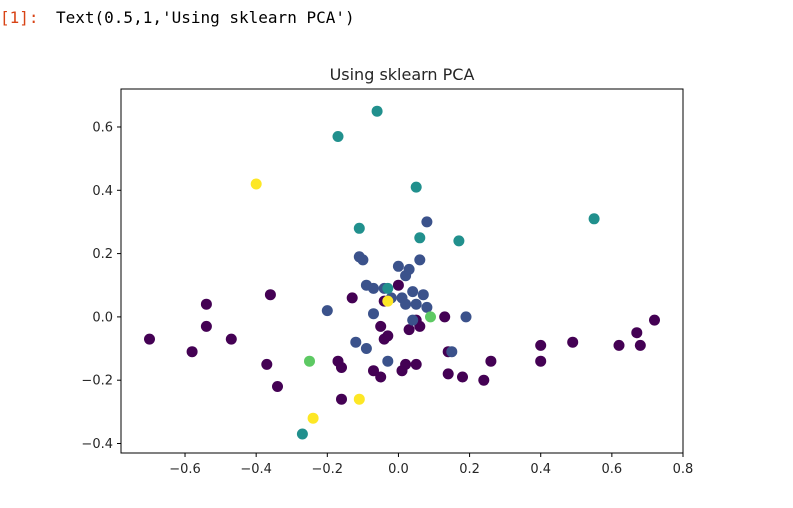 The image size is (793, 508). Describe the element at coordinates (102, 127) in the screenshot. I see `y-tick-label-5: 0.6` at that location.